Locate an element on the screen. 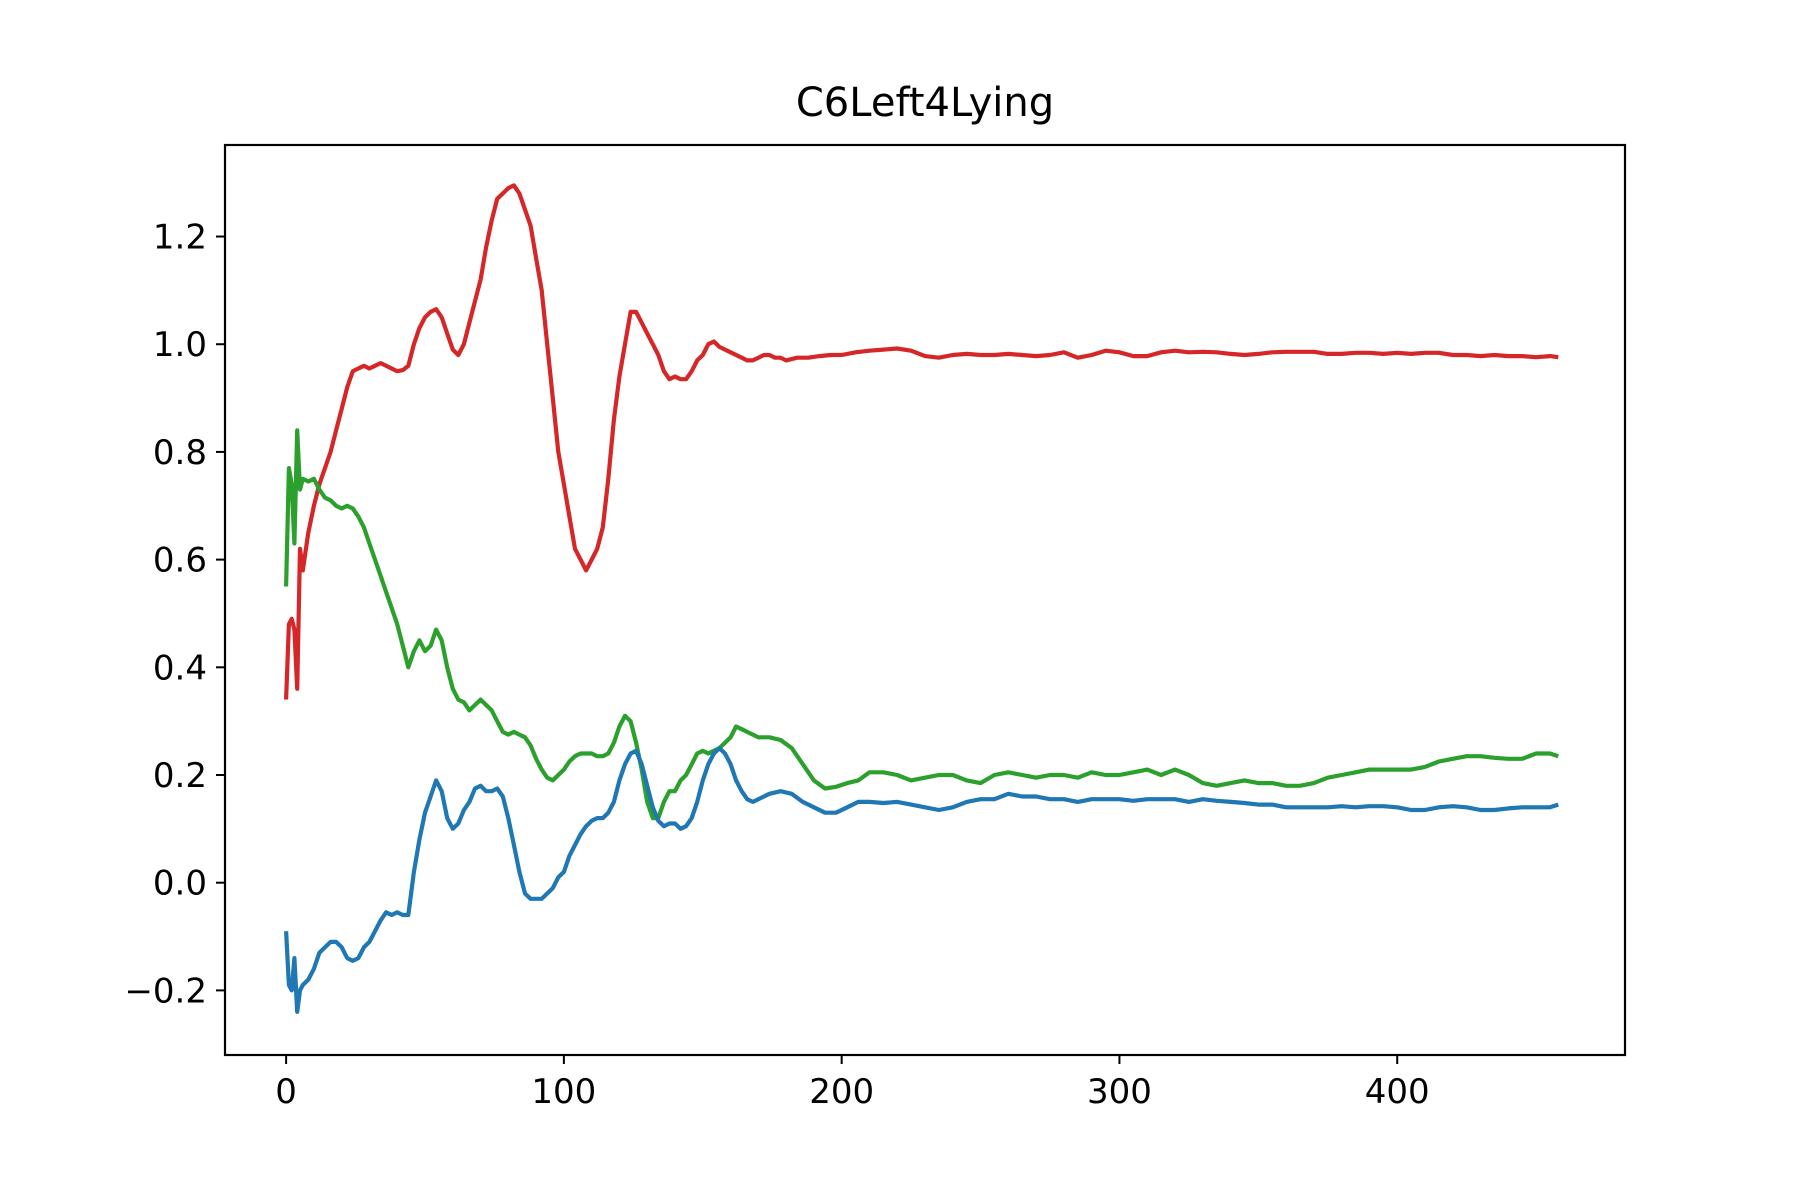 This screenshot has height=1204, width=1800. chart-title: C6Left4Lying is located at coordinates (925, 103).